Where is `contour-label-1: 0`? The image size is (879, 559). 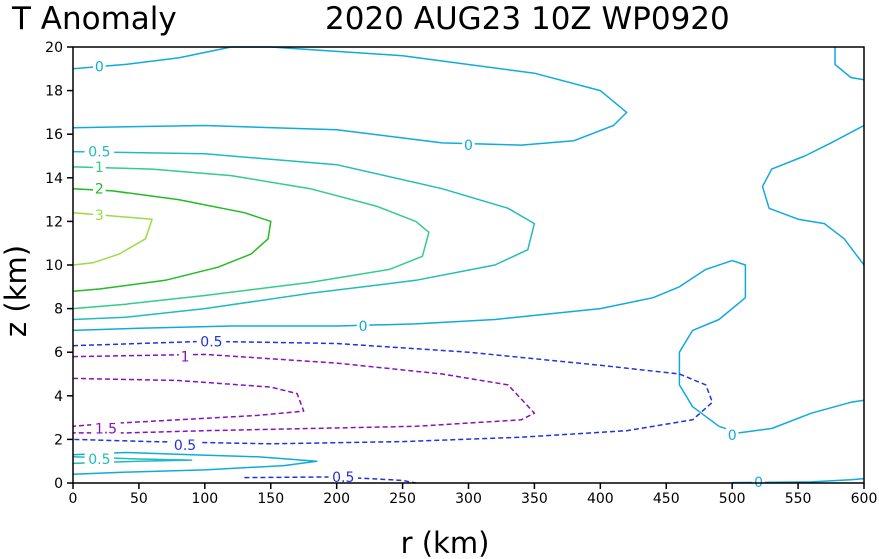
contour-label-1: 0 is located at coordinates (468, 145).